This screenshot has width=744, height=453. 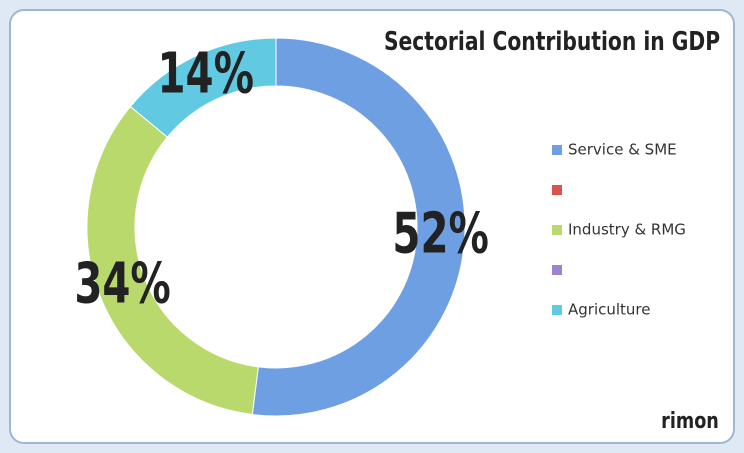 What do you see at coordinates (690, 420) in the screenshot?
I see `annotation: rimon` at bounding box center [690, 420].